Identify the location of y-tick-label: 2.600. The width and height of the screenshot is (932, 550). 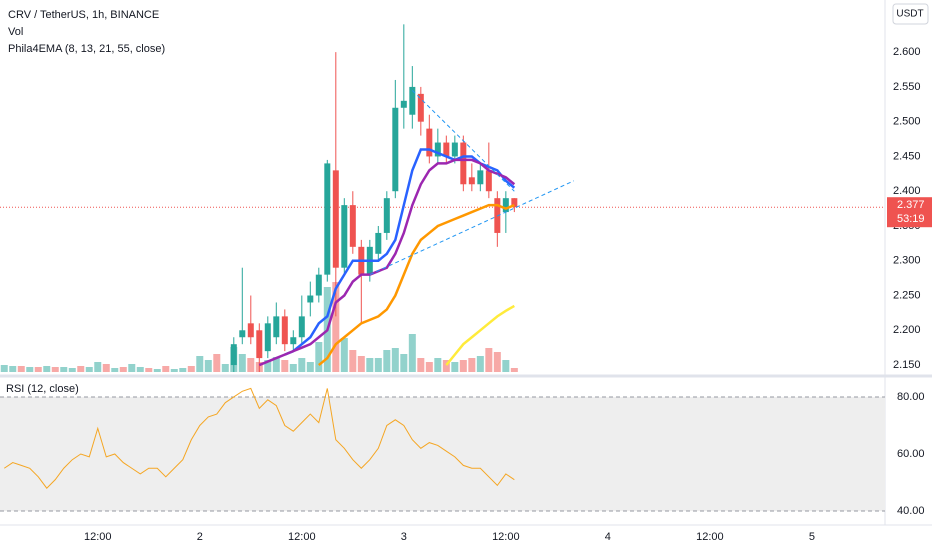
(907, 52).